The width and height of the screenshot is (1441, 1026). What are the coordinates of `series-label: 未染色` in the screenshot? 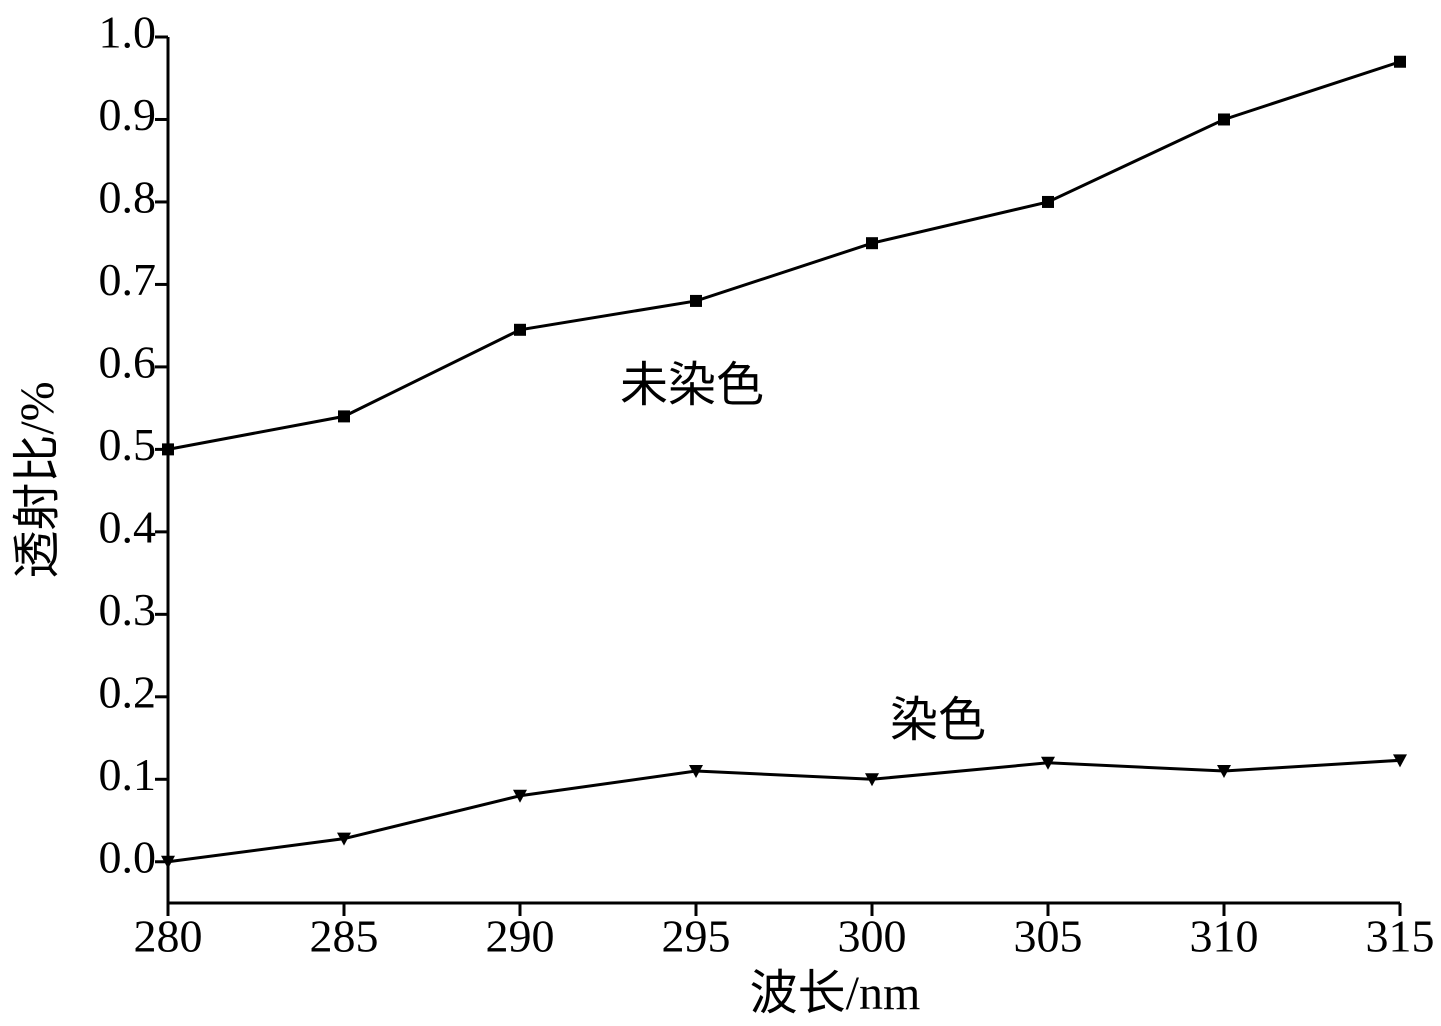 It's located at (692, 385).